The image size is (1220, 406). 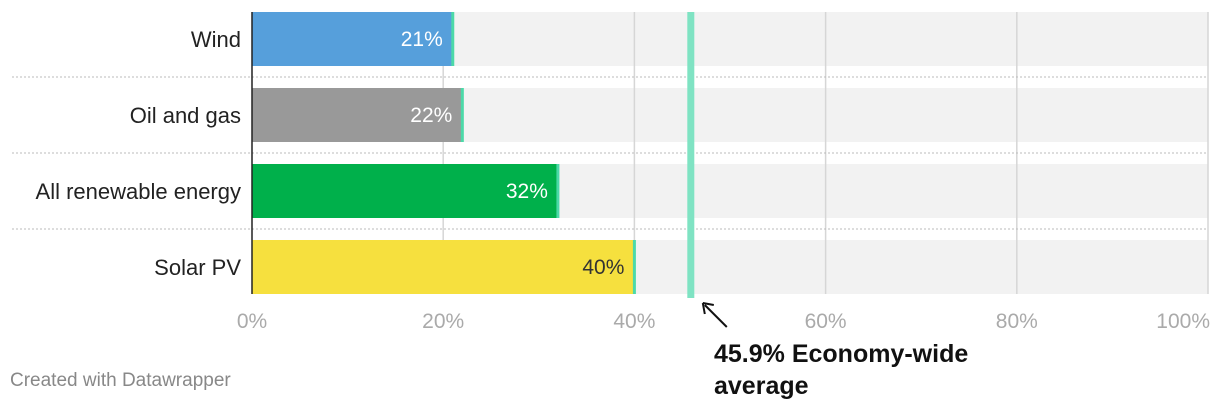 I want to click on reference-annotation: 45.9% Economy-wide average, so click(x=834, y=351).